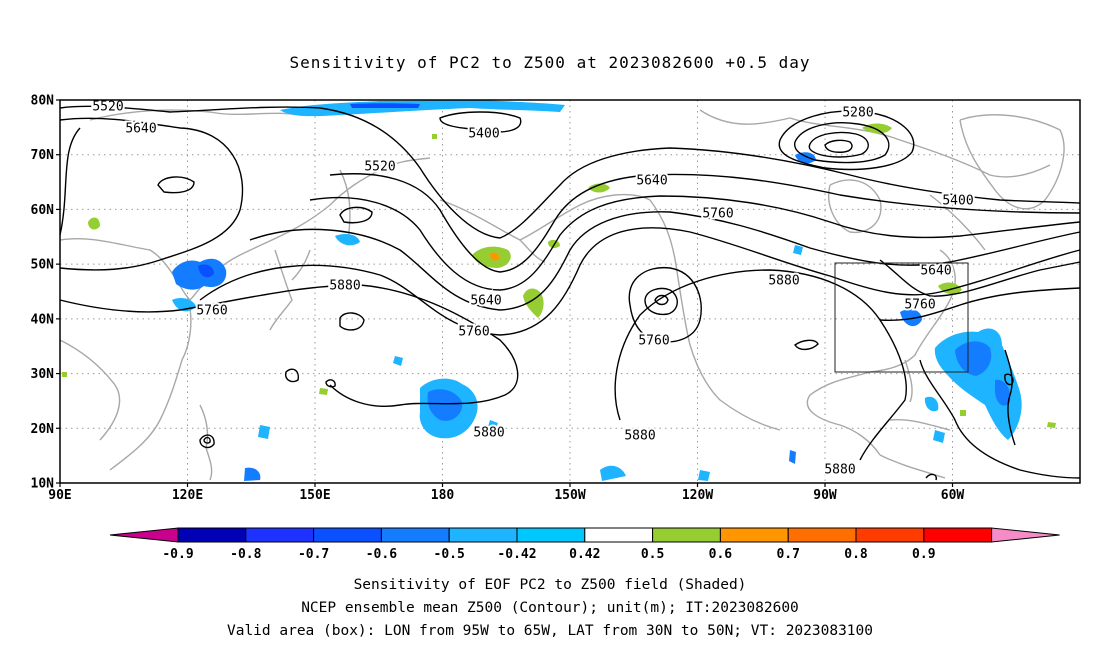  I want to click on lon-label: 120E, so click(187, 495).